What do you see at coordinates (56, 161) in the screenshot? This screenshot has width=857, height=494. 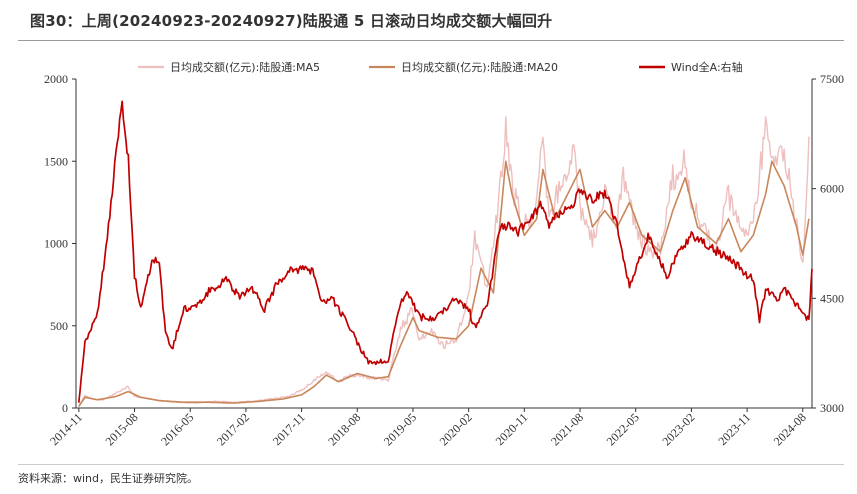 I see `y-left-tick-label: 1500` at bounding box center [56, 161].